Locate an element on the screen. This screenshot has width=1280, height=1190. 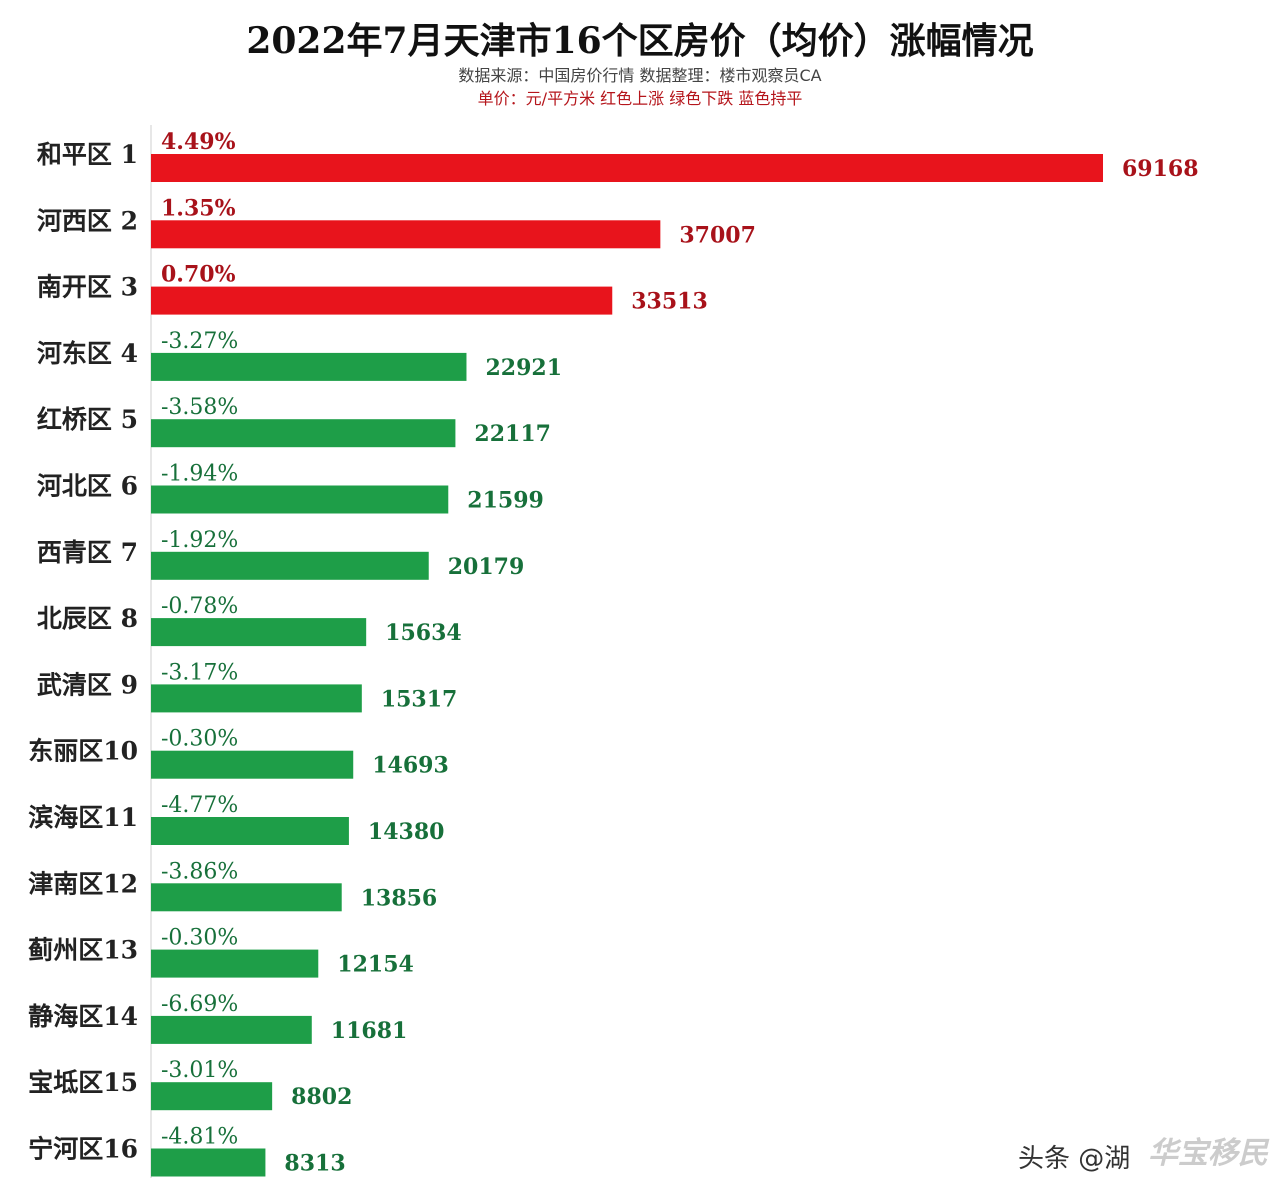
category-label: 河东区 4 is located at coordinates (87, 353).